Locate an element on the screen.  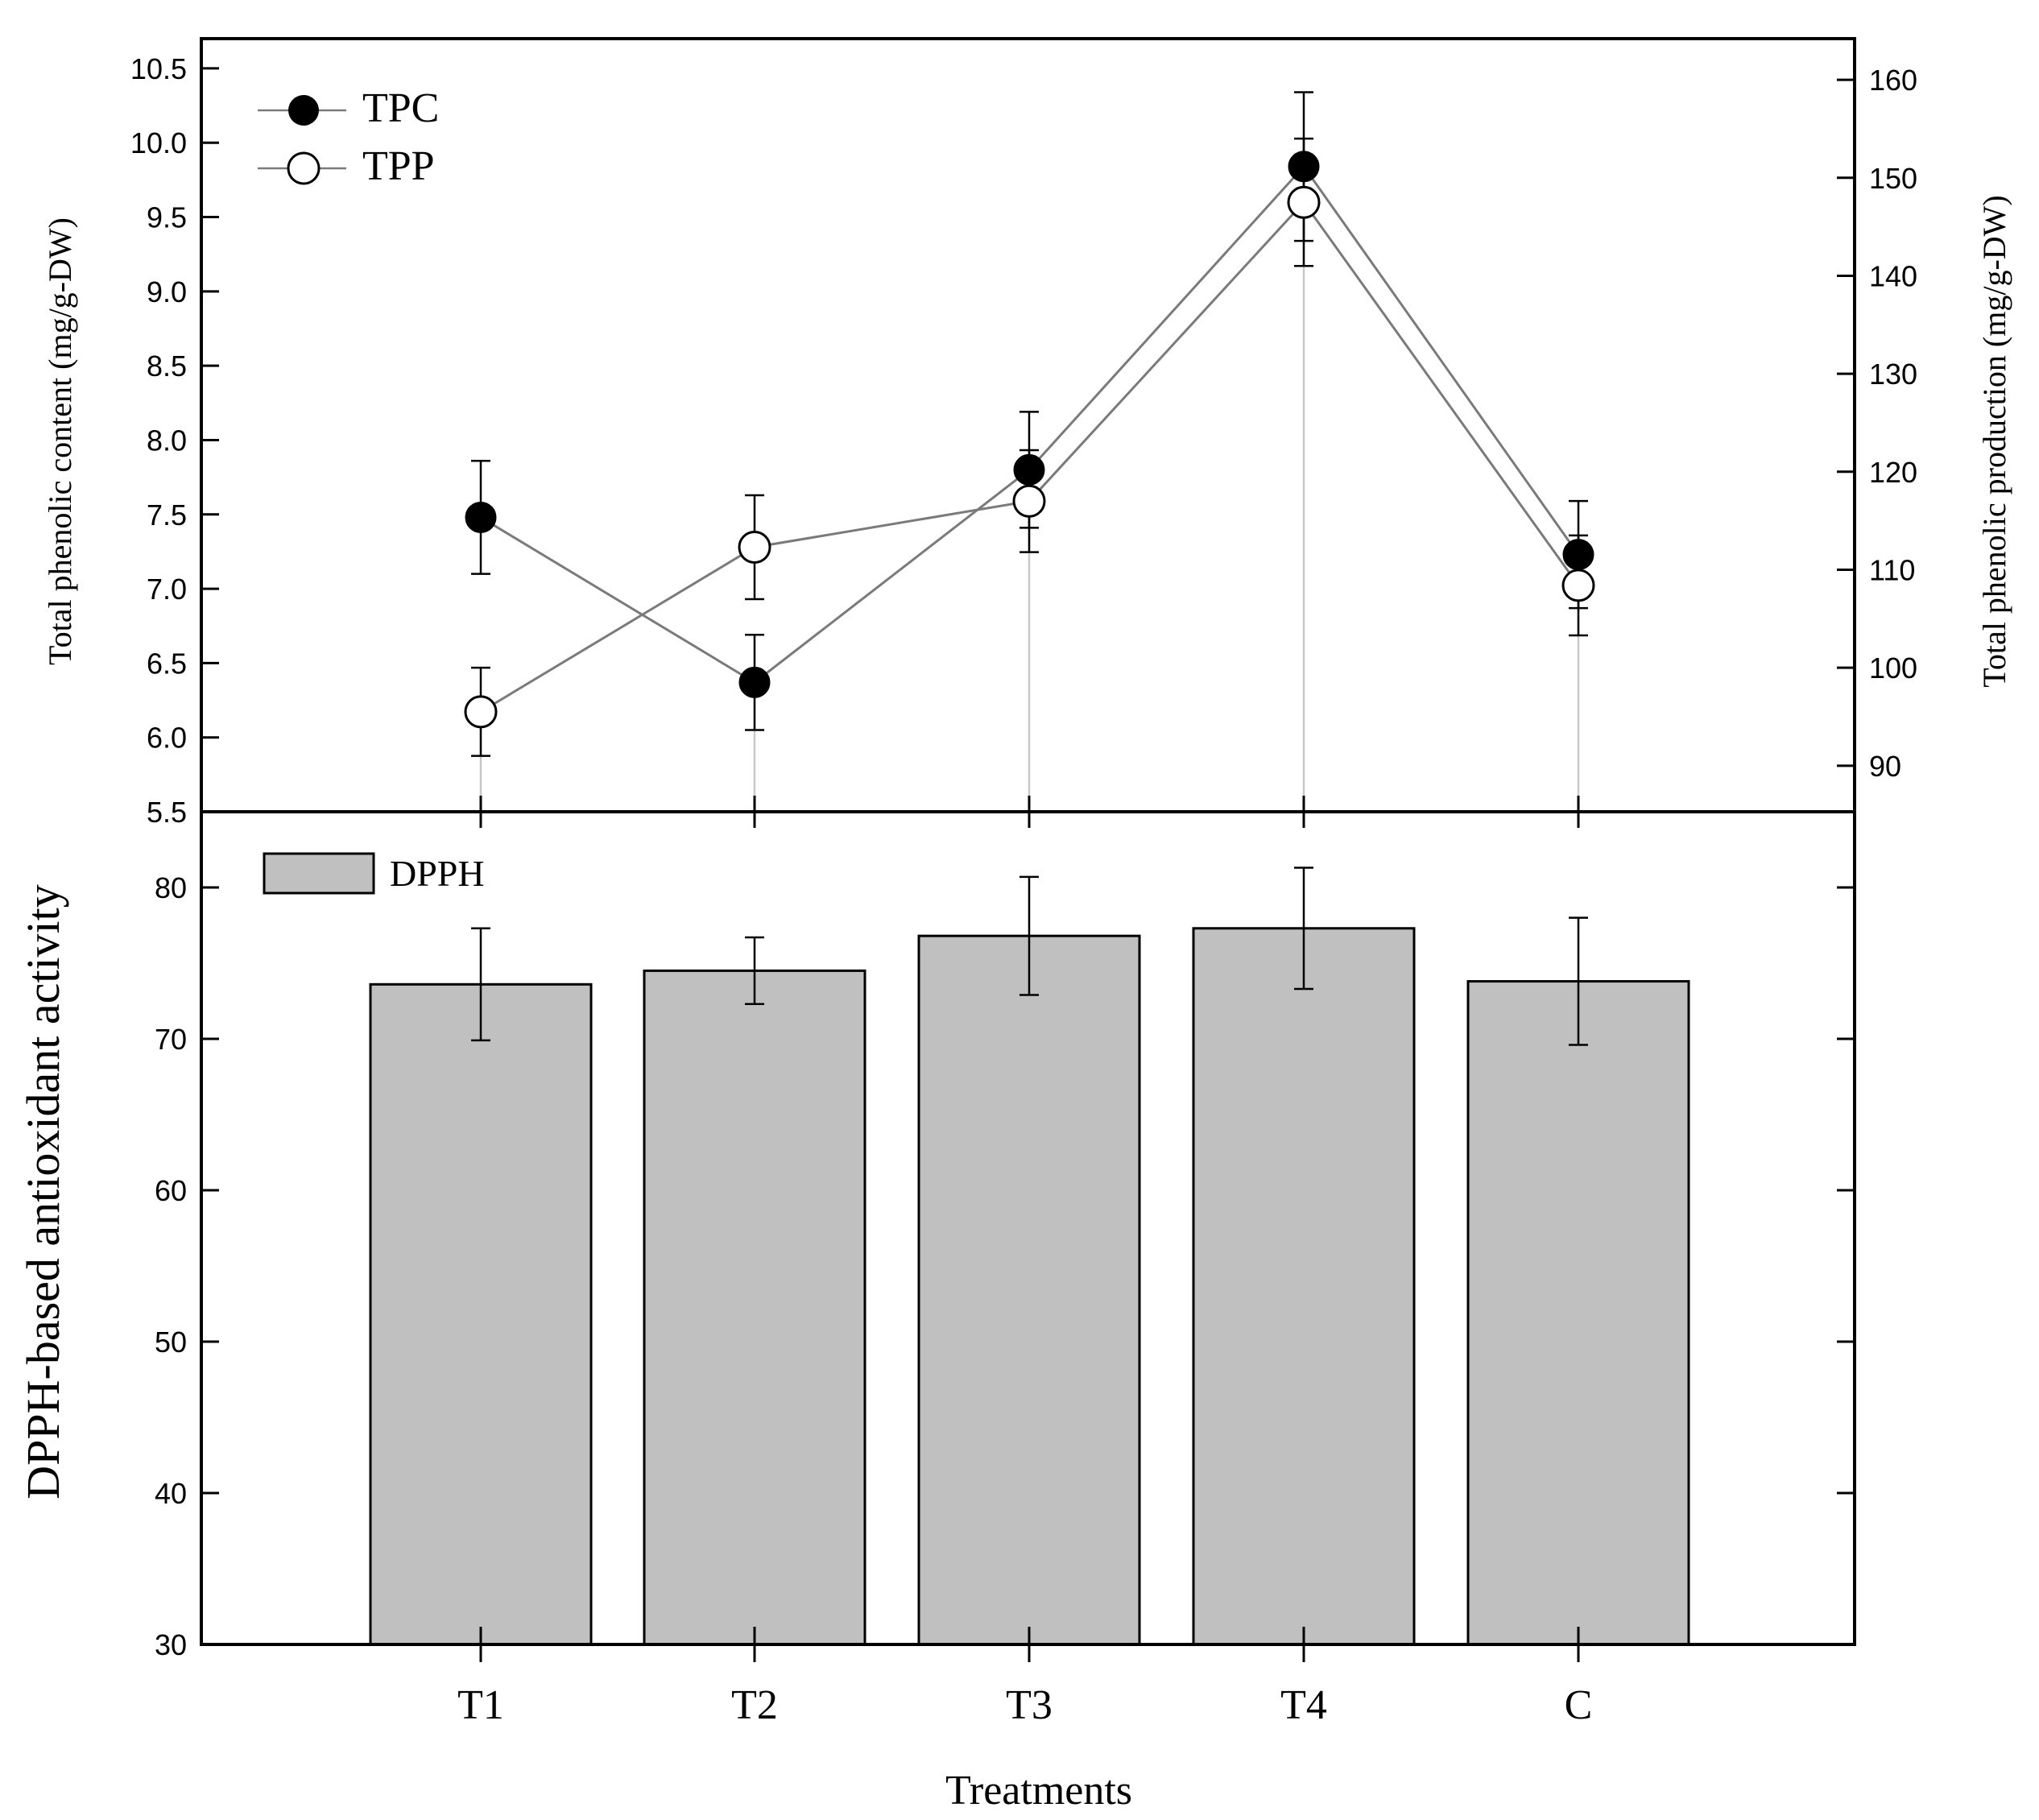
top-left-axis-label: Total phenolic content (mg/g-DW) is located at coordinates (60, 441).